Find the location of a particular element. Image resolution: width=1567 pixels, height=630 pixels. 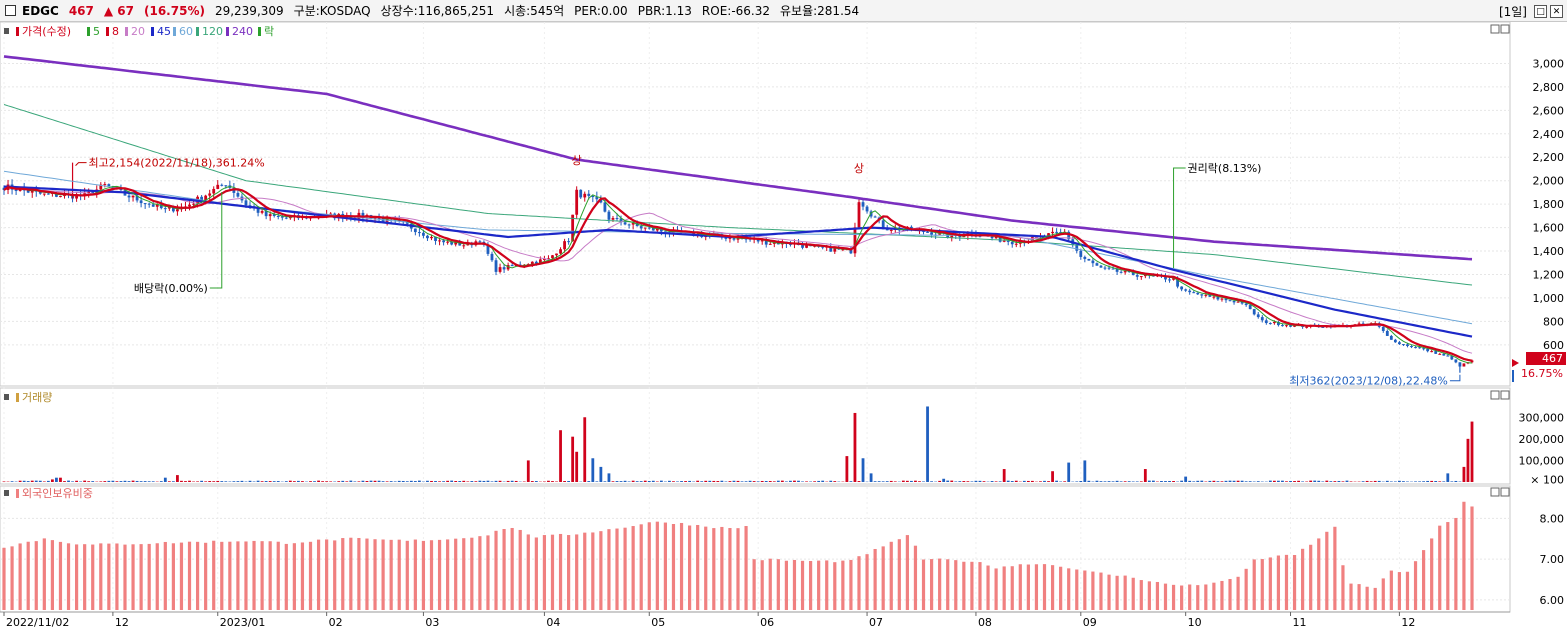

price-tick-label: 2,000 is located at coordinates (1549, 181).